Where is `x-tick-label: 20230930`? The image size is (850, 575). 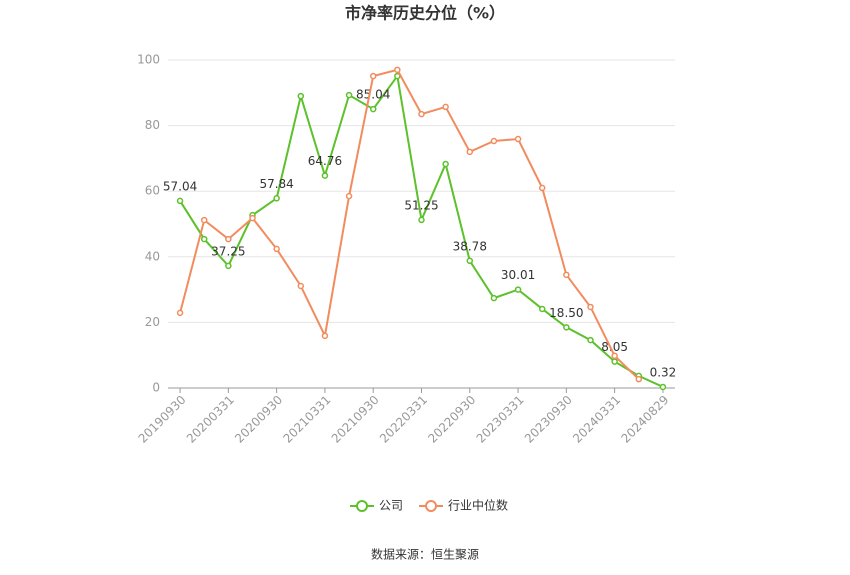 x-tick-label: 20230930 is located at coordinates (548, 419).